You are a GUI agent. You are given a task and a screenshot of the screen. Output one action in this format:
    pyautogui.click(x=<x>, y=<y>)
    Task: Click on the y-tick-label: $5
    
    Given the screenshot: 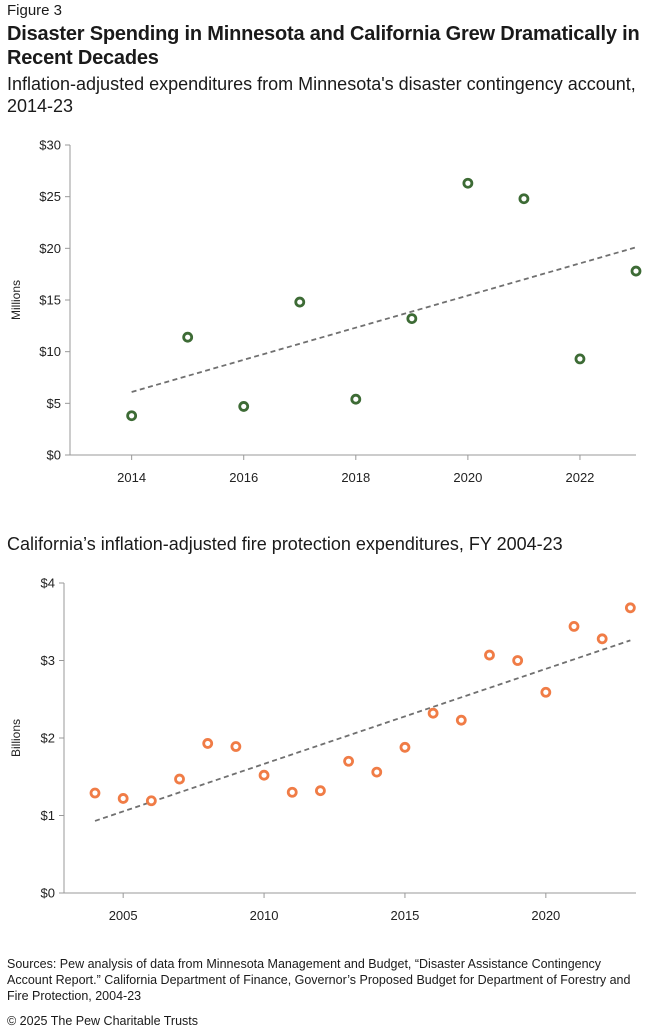 What is the action you would take?
    pyautogui.click(x=54, y=403)
    